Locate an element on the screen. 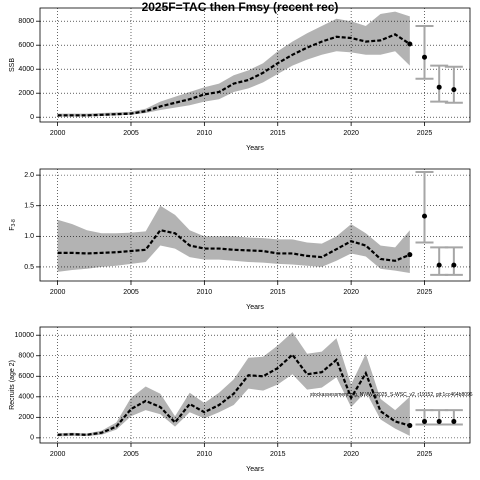  confidence-band is located at coordinates (233, 239).